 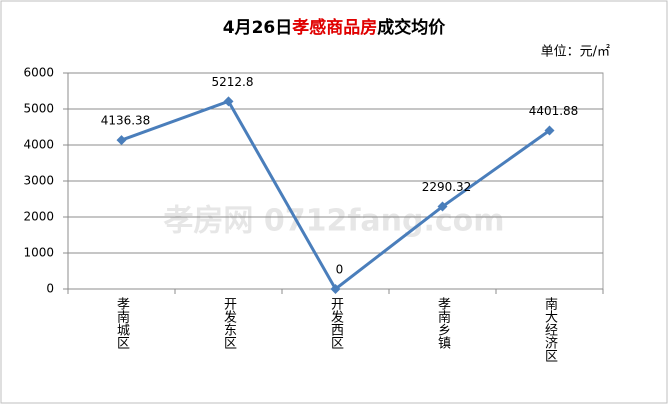 What do you see at coordinates (443, 323) in the screenshot?
I see `x-tick-label: 孝南乡镇` at bounding box center [443, 323].